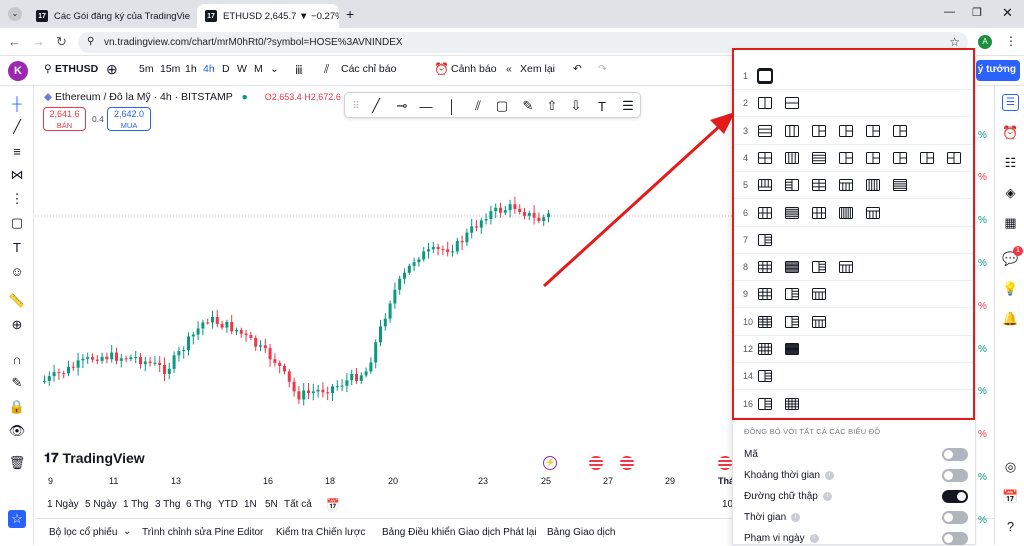  Describe the element at coordinates (112, 69) in the screenshot. I see `compare-symbol-icon: ⊕` at that location.